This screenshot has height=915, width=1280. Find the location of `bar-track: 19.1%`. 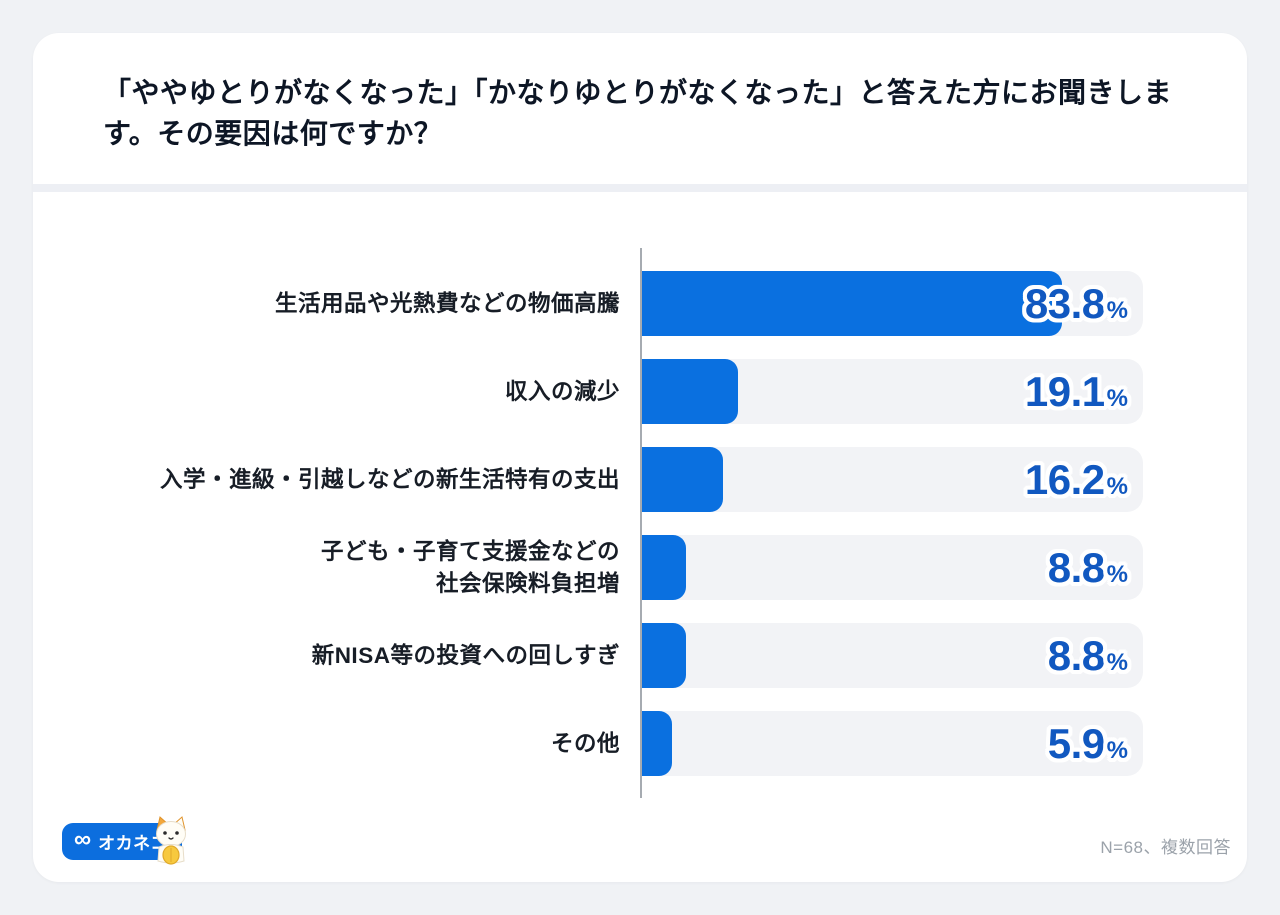

bar-track: 19.1% is located at coordinates (892, 392).